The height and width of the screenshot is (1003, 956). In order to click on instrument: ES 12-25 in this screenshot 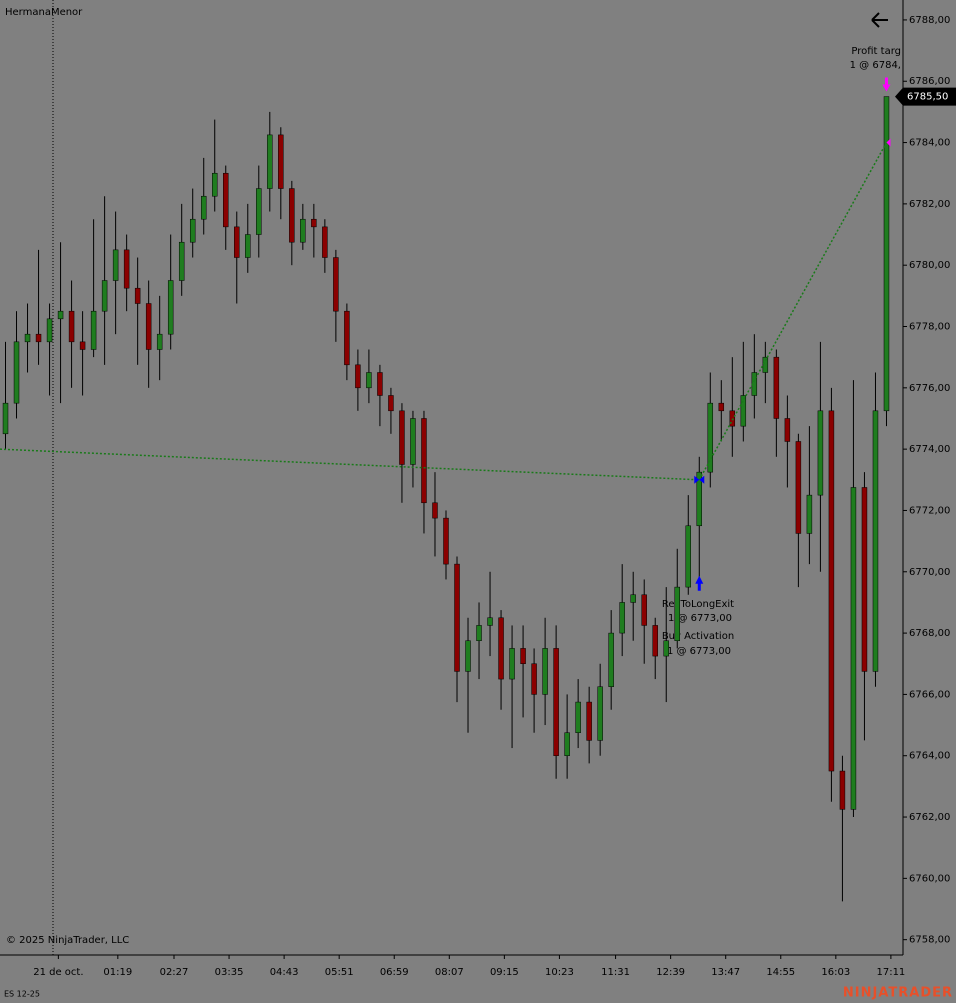, I will do `click(22, 994)`.